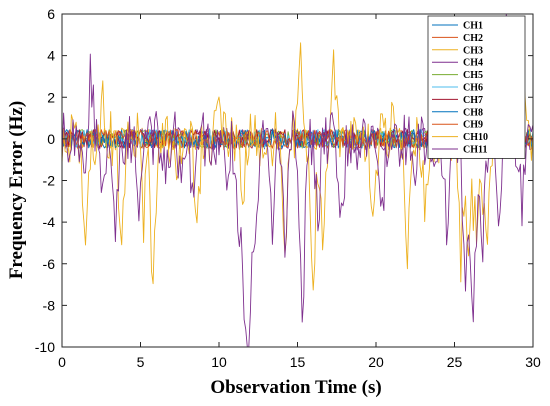 The height and width of the screenshot is (406, 550). Describe the element at coordinates (49, 181) in the screenshot. I see `y-tick-label: -2` at that location.